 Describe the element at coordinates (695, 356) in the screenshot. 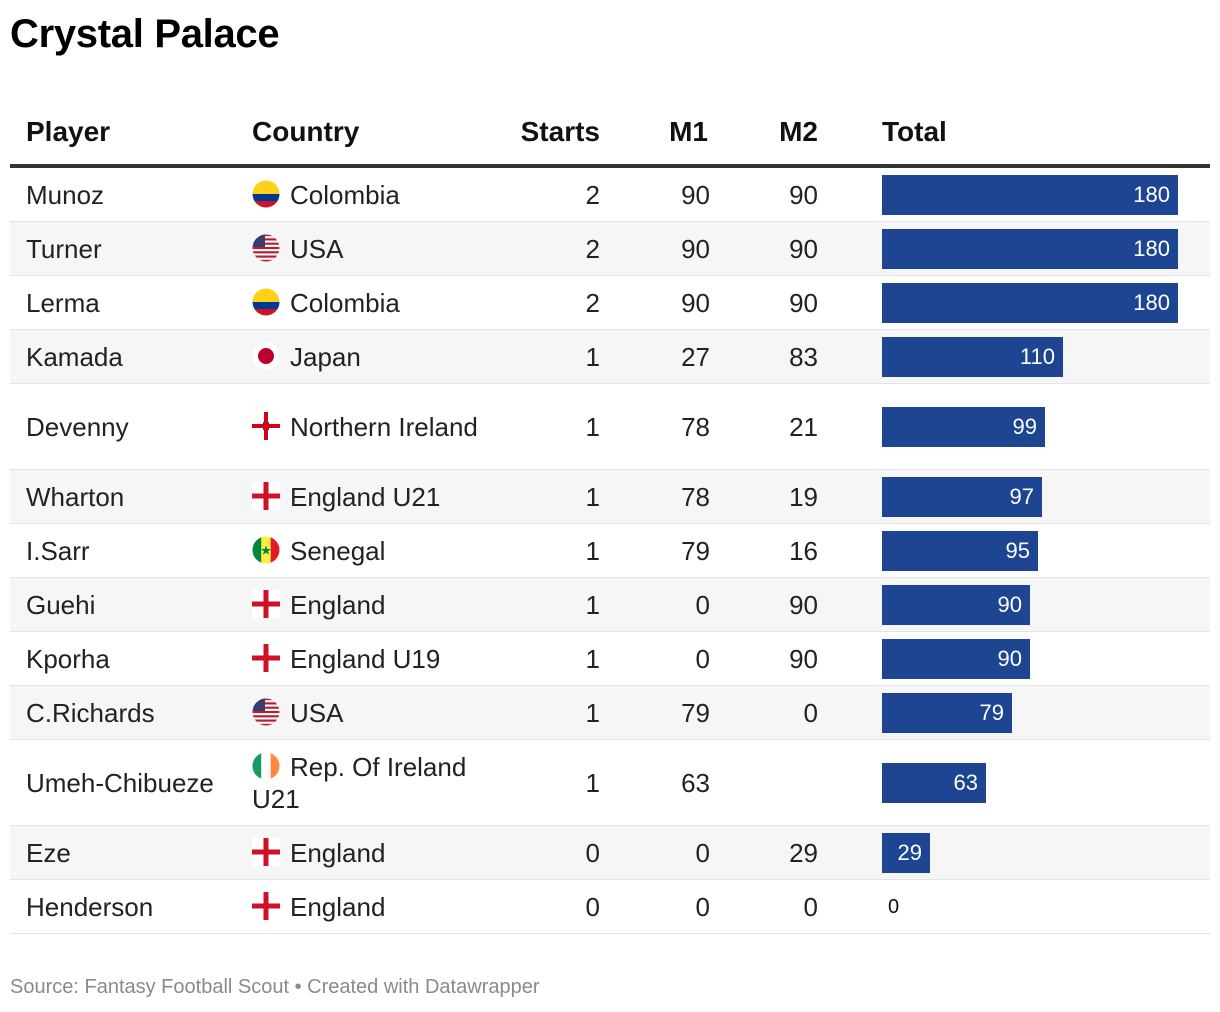

I see `m1-cell-text: 27` at that location.